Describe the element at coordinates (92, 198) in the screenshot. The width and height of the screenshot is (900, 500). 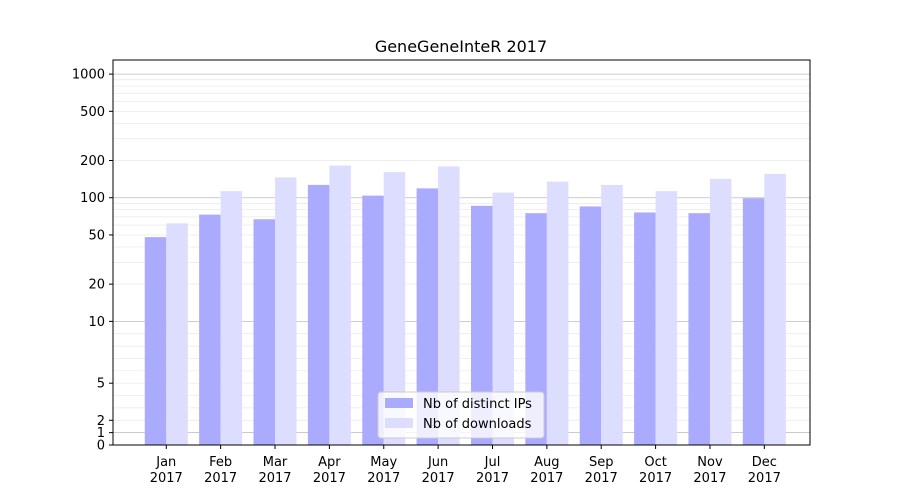
I see `y-tick-label: 100` at that location.